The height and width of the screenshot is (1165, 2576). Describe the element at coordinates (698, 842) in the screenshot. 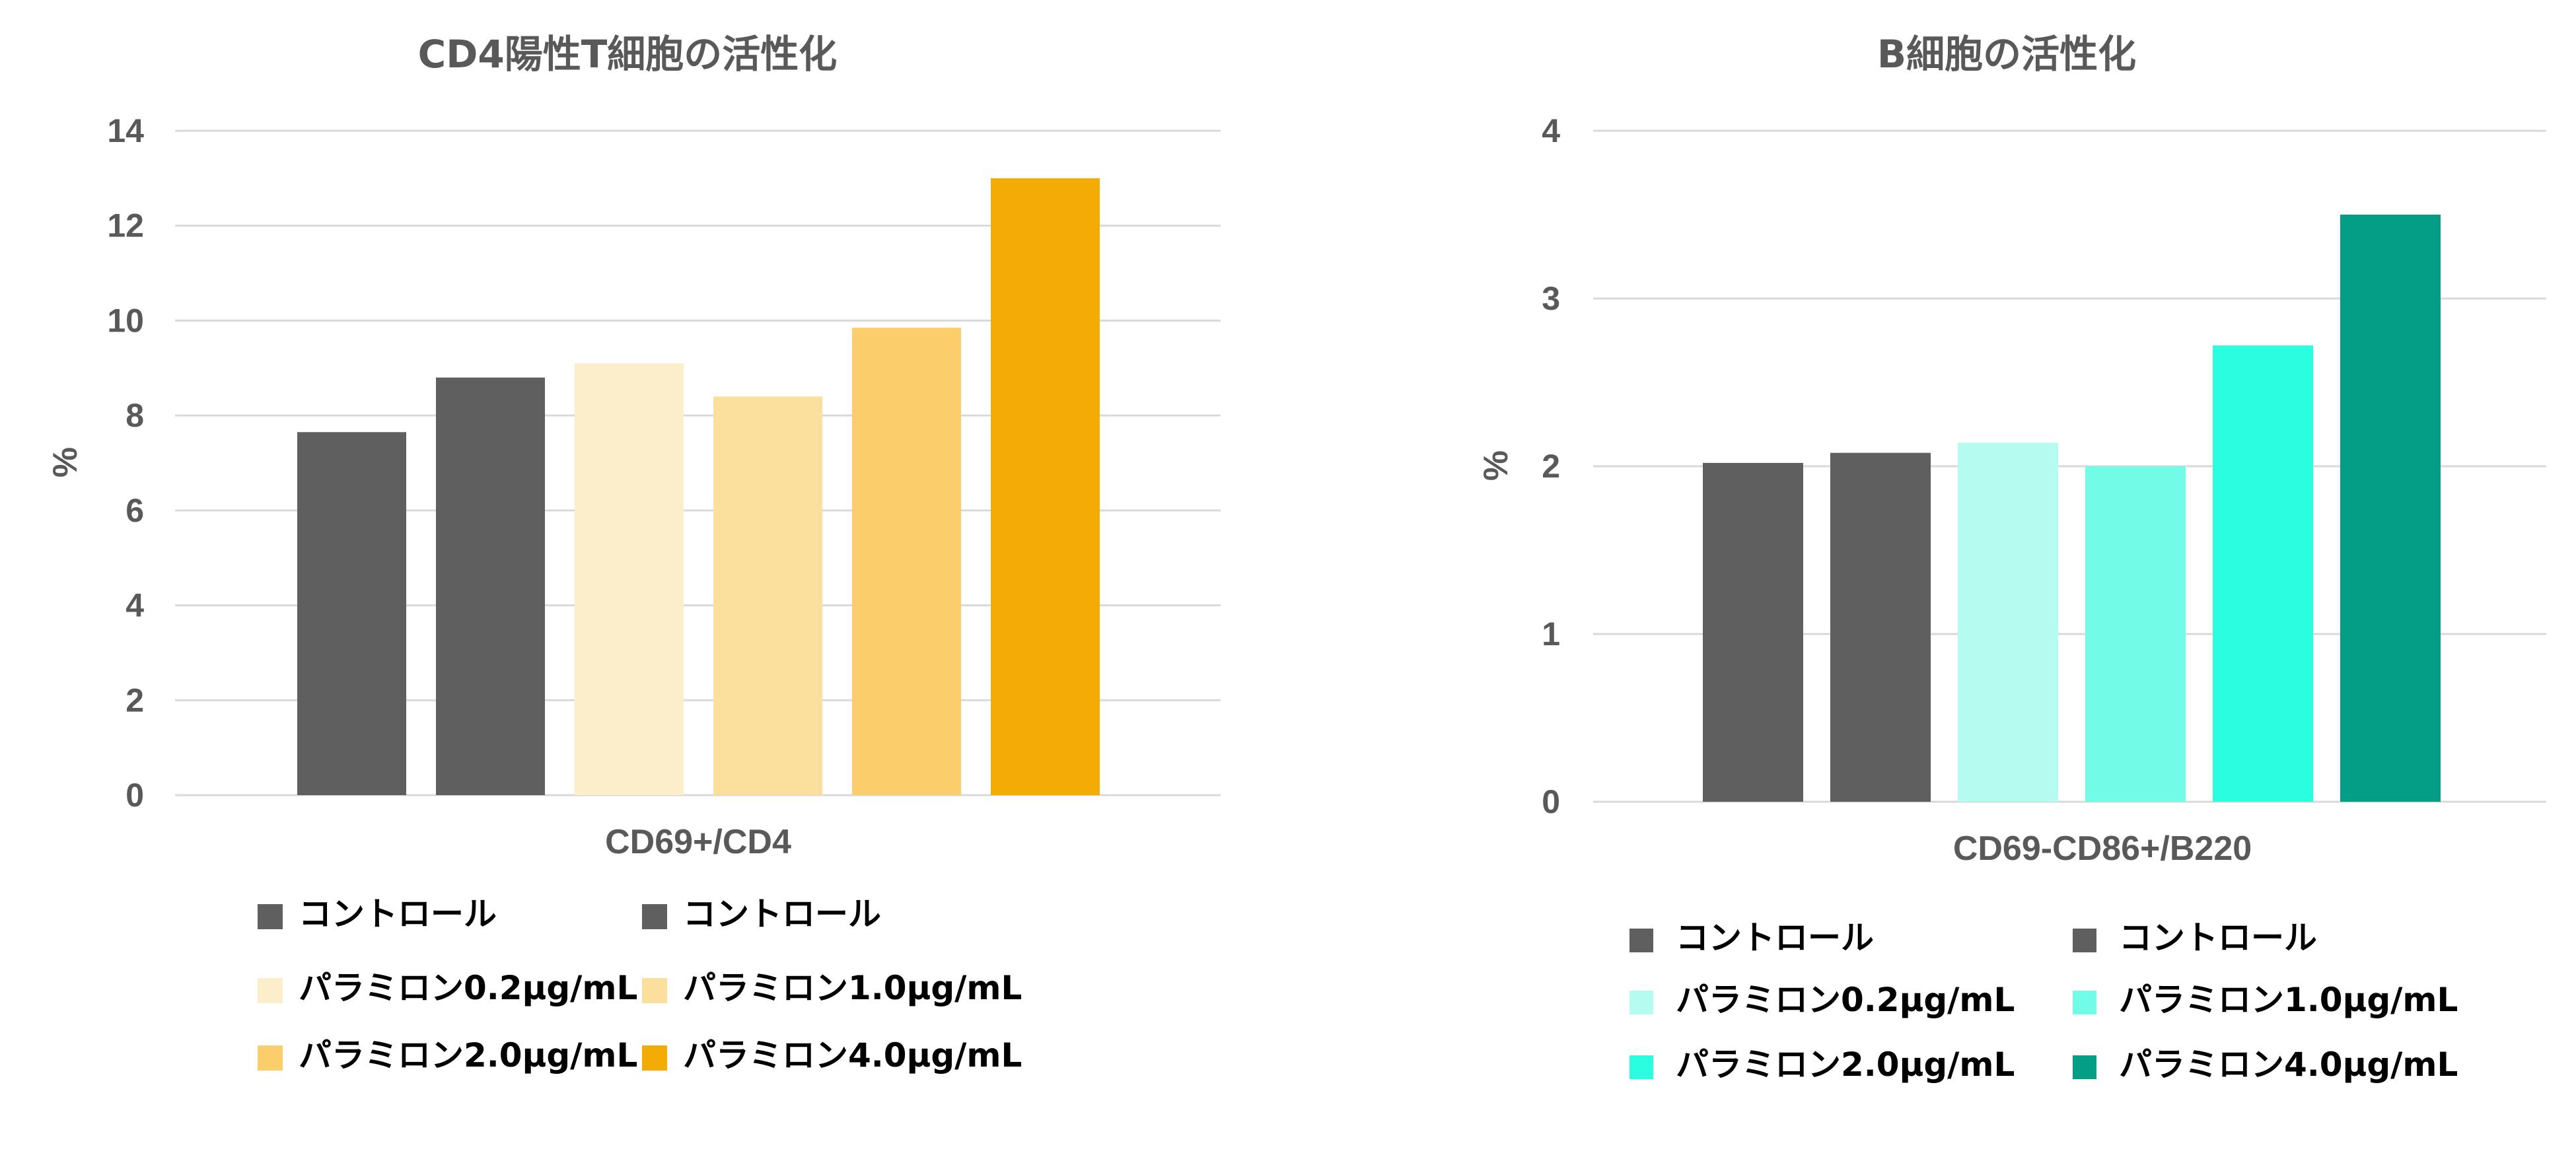

I see `chart-cd4-category-label: CD69+/CD4` at that location.